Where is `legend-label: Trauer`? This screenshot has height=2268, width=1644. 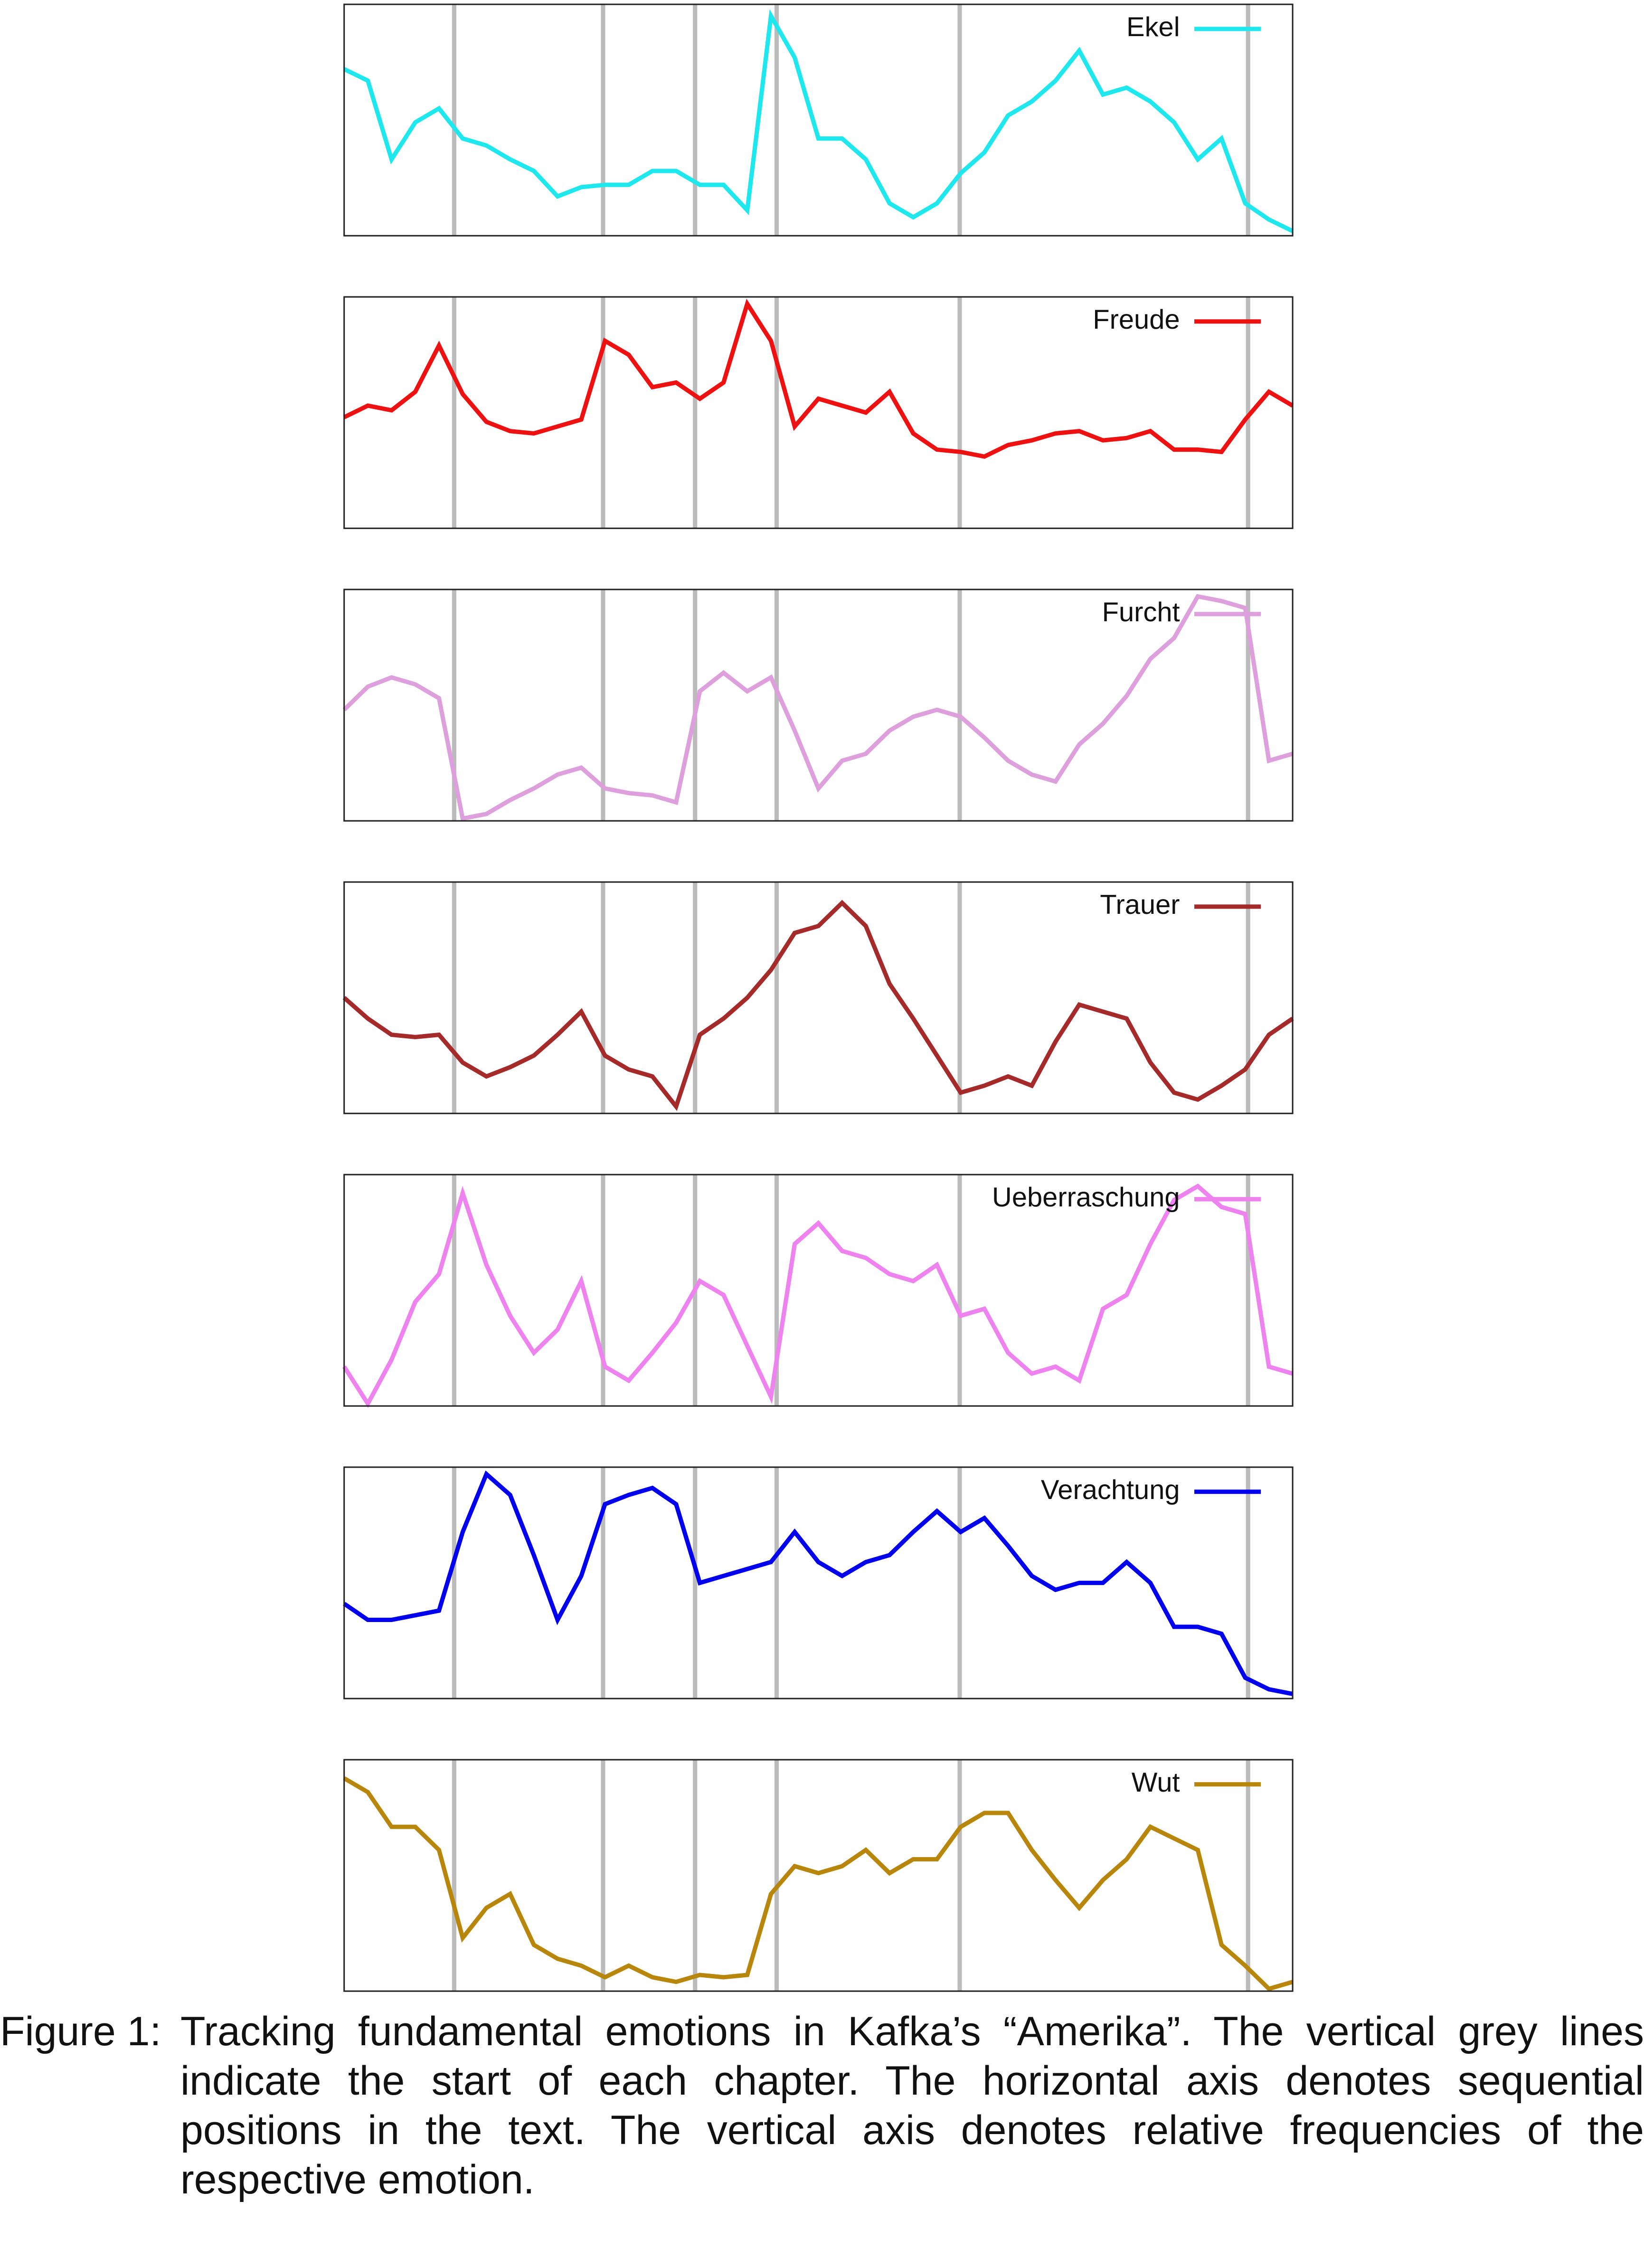
legend-label: Trauer is located at coordinates (1140, 905).